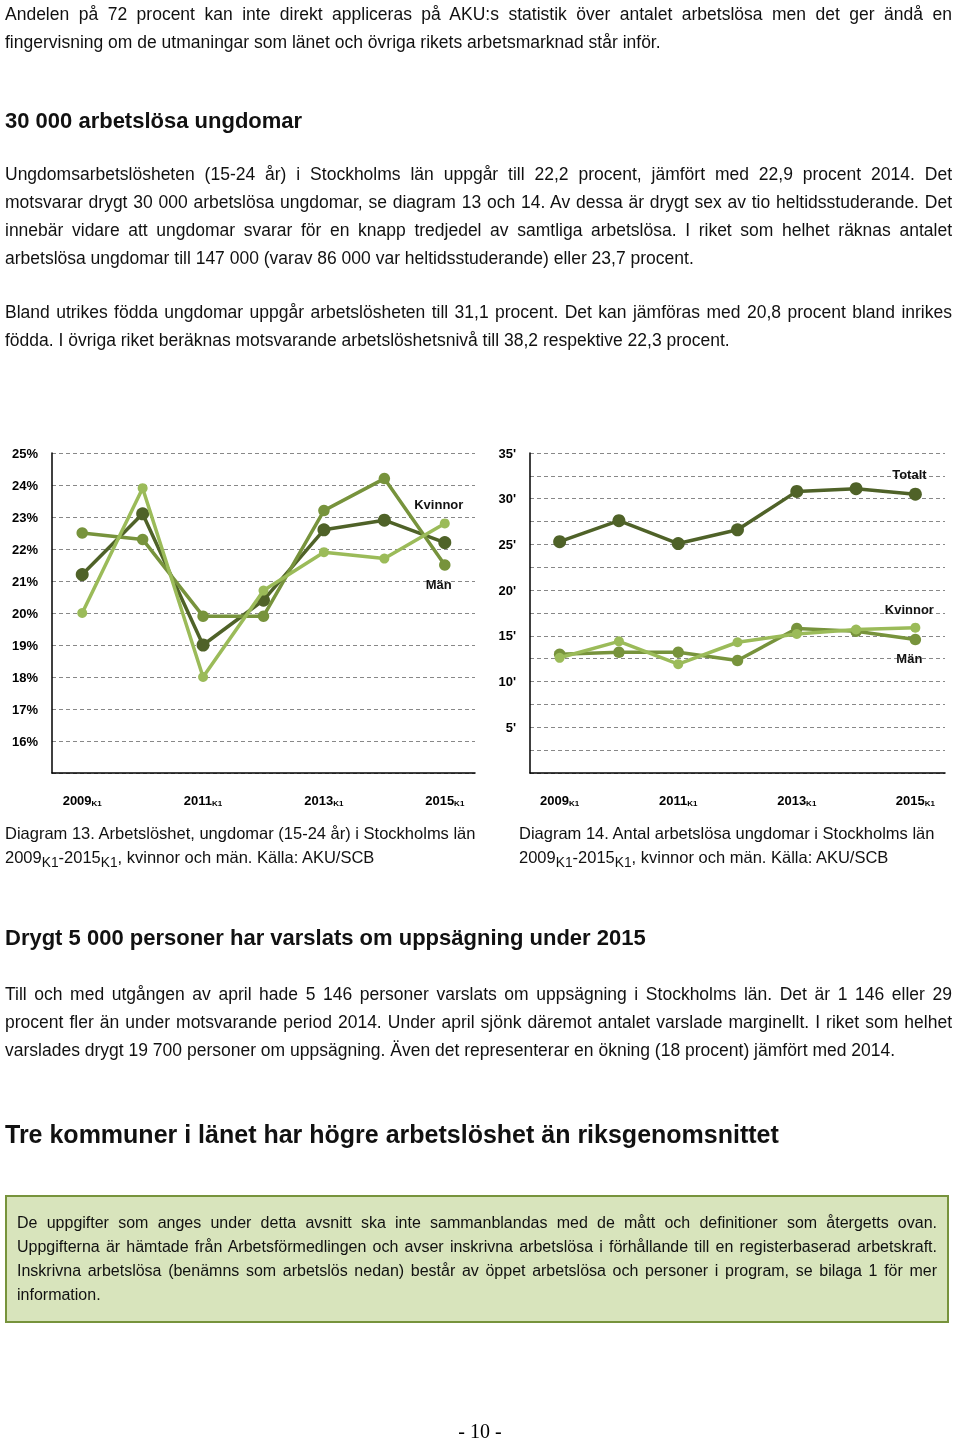 The width and height of the screenshot is (960, 1446). What do you see at coordinates (477, 1259) in the screenshot?
I see `text: De uppgifter som anges under detta avsnitt ska inte sammanblandas med de mått och definitioner som återgetts ovan. Uppgifterna är hämtade från Arbetsförmedlingen och avser inskrivna arbetslösa i förhållande till en registerbaserad arbetskraft. Inskrivna arbetslösa (benämns som arbetslös nedan) består av öppet arbetslösa och personer i program, se bilaga 1 för mer information.` at bounding box center [477, 1259].